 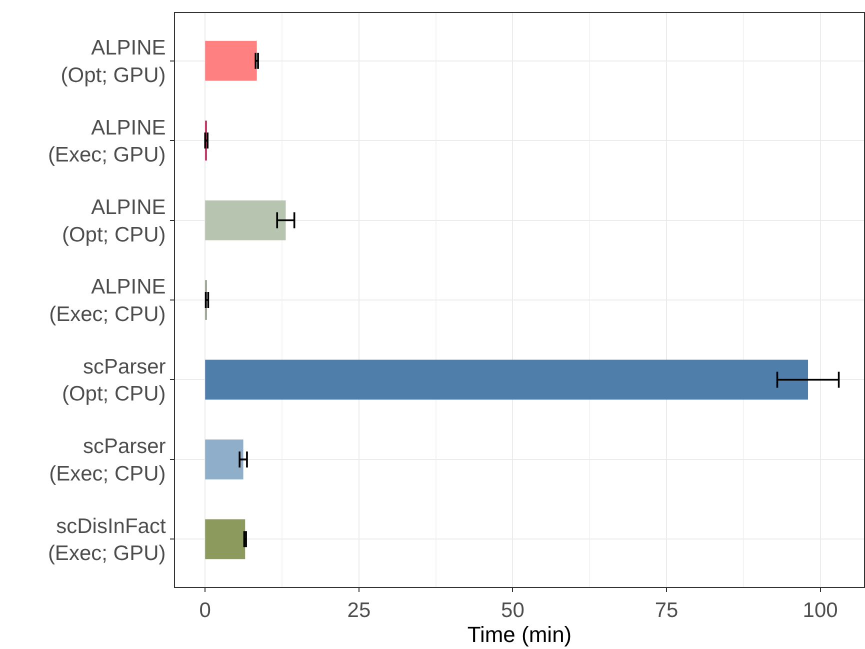 What do you see at coordinates (512, 610) in the screenshot?
I see `x-tick-label: 50` at bounding box center [512, 610].